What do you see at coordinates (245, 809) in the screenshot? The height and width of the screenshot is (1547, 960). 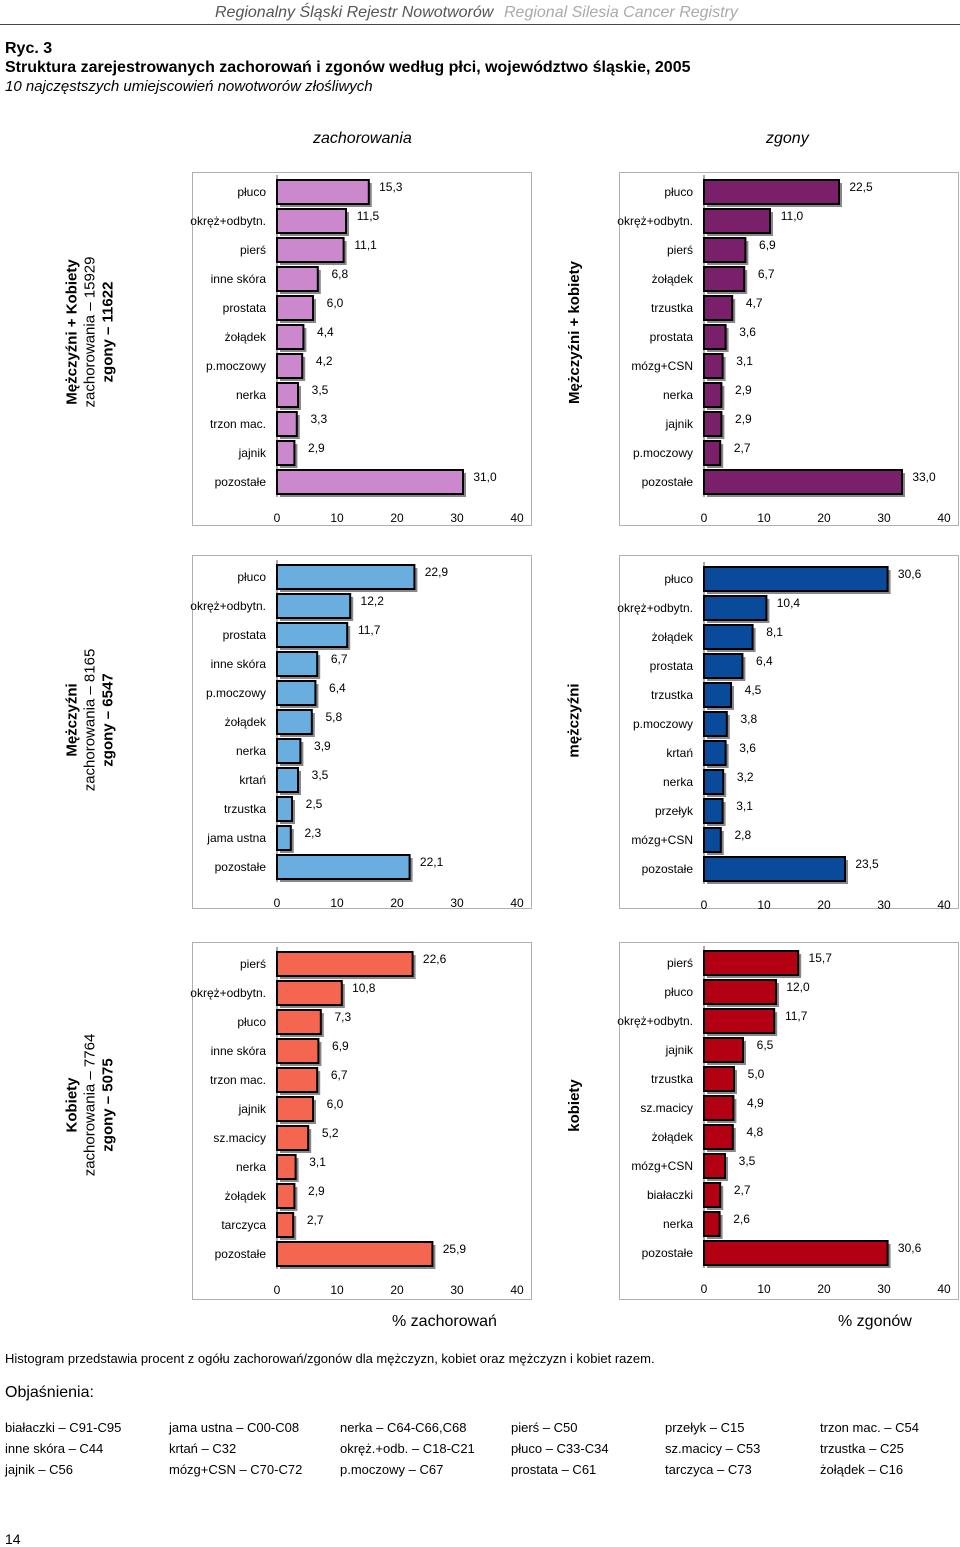 I see `category-label: trzustka` at bounding box center [245, 809].